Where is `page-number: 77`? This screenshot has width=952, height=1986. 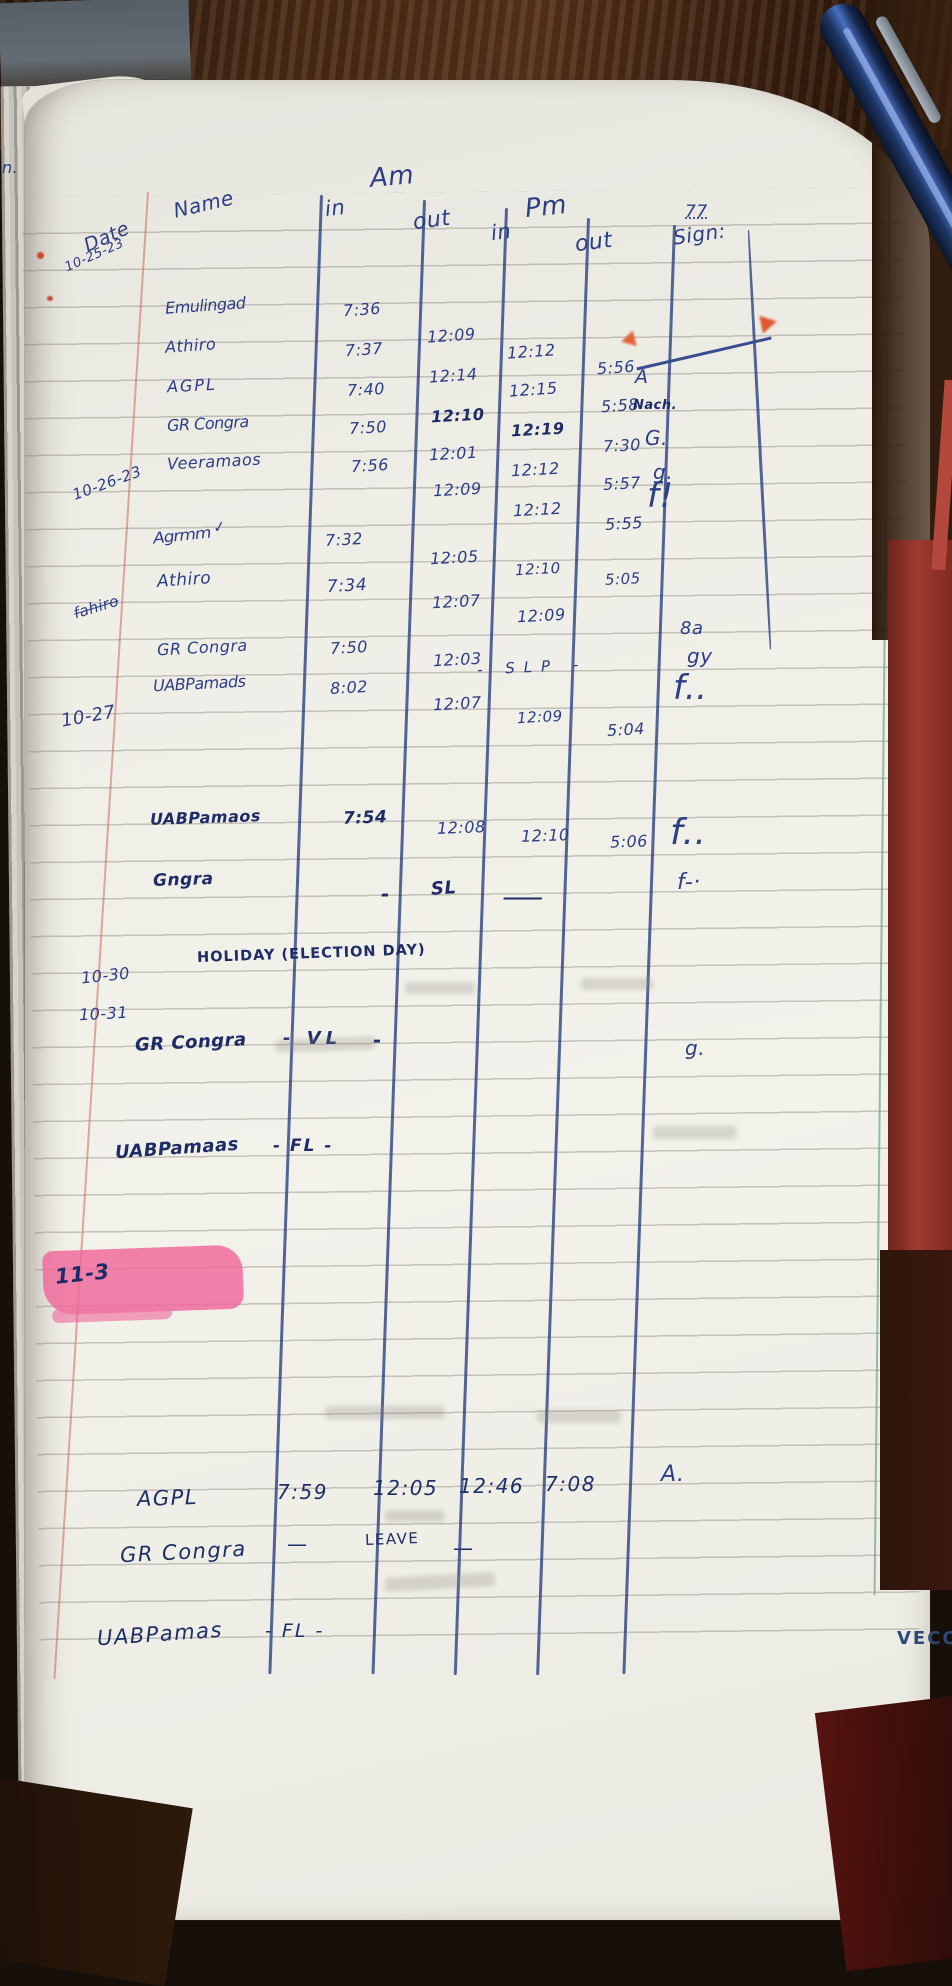
page-number: 77 is located at coordinates (696, 212).